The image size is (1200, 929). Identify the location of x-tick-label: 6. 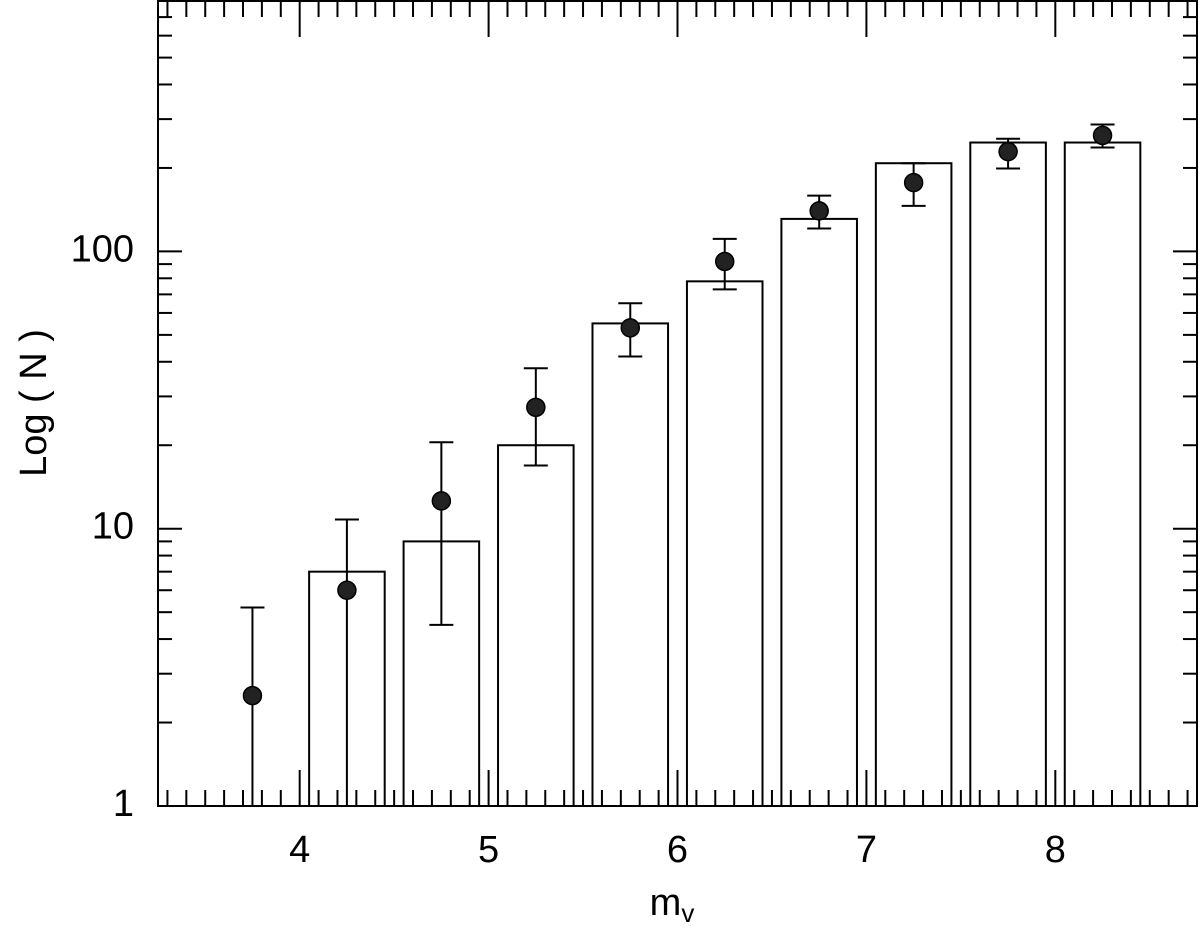
(677, 850).